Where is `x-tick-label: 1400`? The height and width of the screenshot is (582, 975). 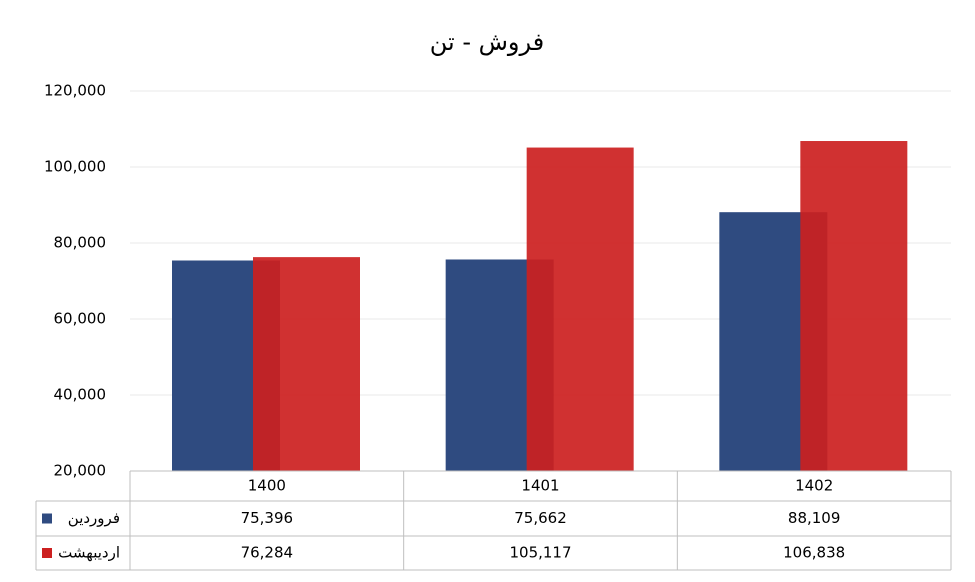 x-tick-label: 1400 is located at coordinates (267, 486).